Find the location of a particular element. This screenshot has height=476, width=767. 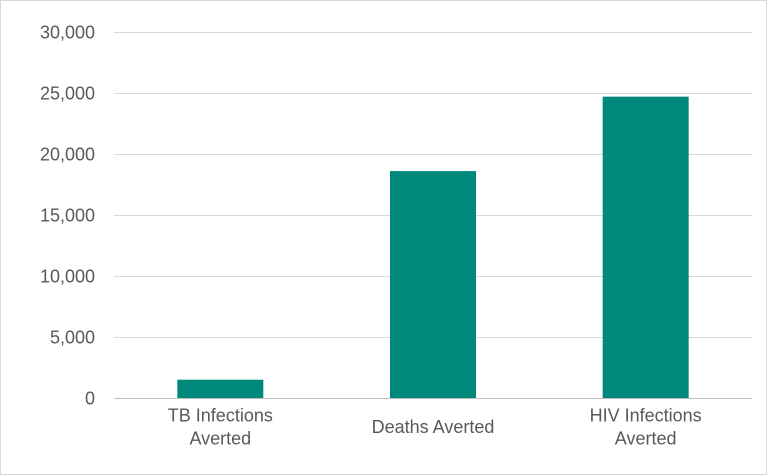

y-tick-label: 20,000 is located at coordinates (67, 155).